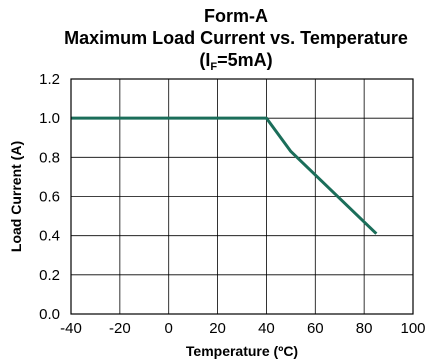 The image size is (432, 362). Describe the element at coordinates (364, 328) in the screenshot. I see `x-tick-label: 80` at that location.